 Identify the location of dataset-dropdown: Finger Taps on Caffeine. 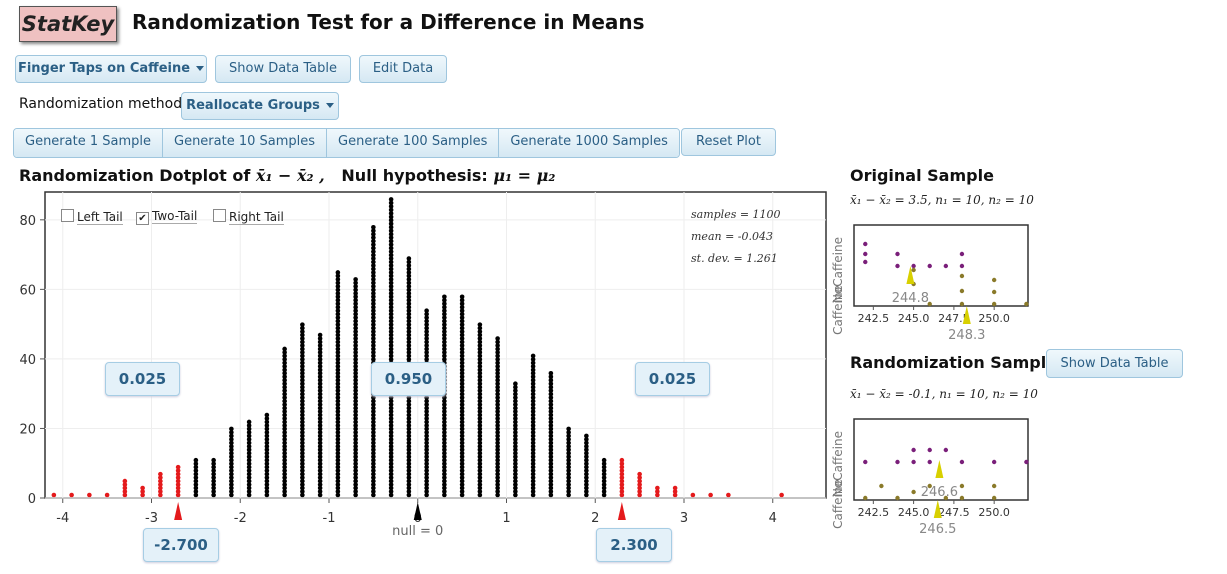
(111, 69).